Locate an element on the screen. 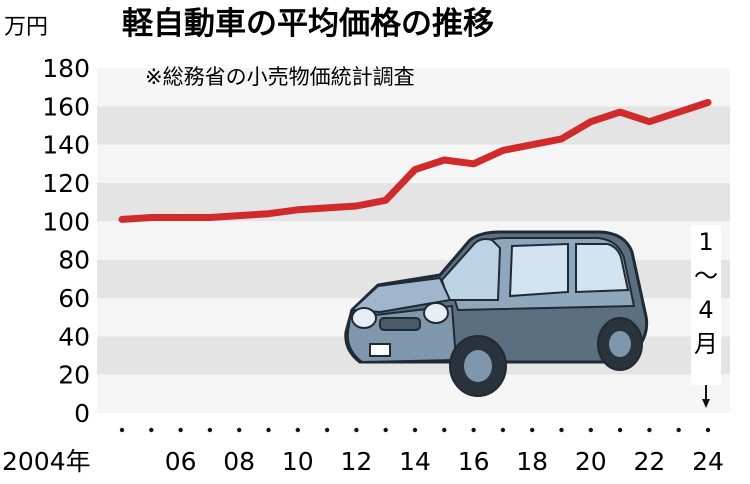  annotation-char: 月 is located at coordinates (706, 344).